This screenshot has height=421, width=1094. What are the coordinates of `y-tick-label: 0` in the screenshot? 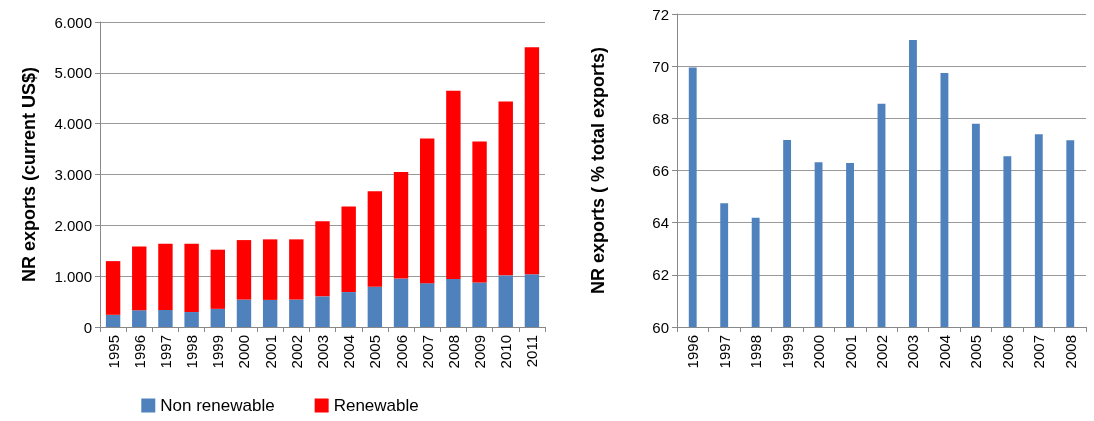 It's located at (87, 327).